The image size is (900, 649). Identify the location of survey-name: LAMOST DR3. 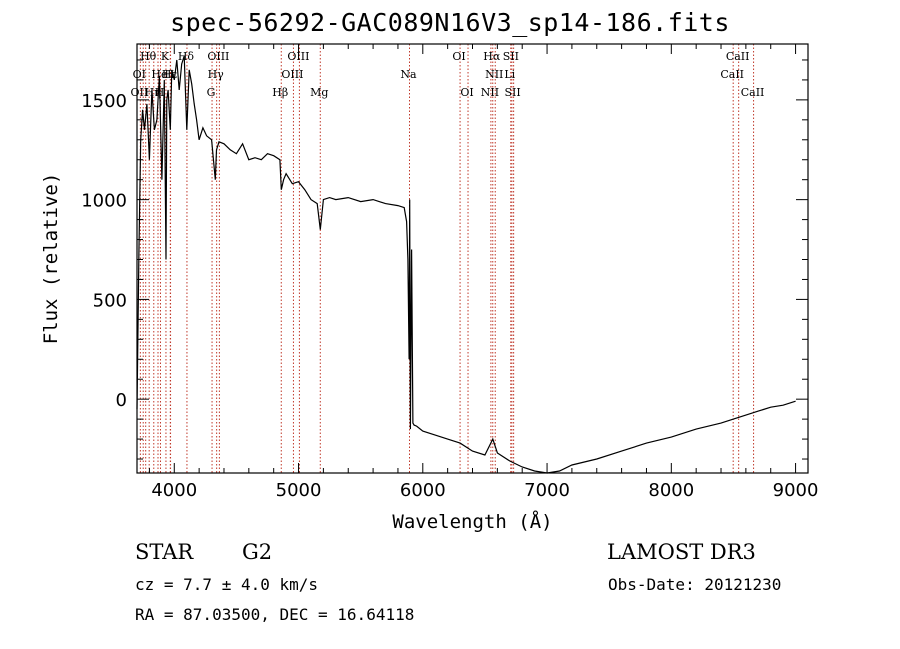
(681, 552).